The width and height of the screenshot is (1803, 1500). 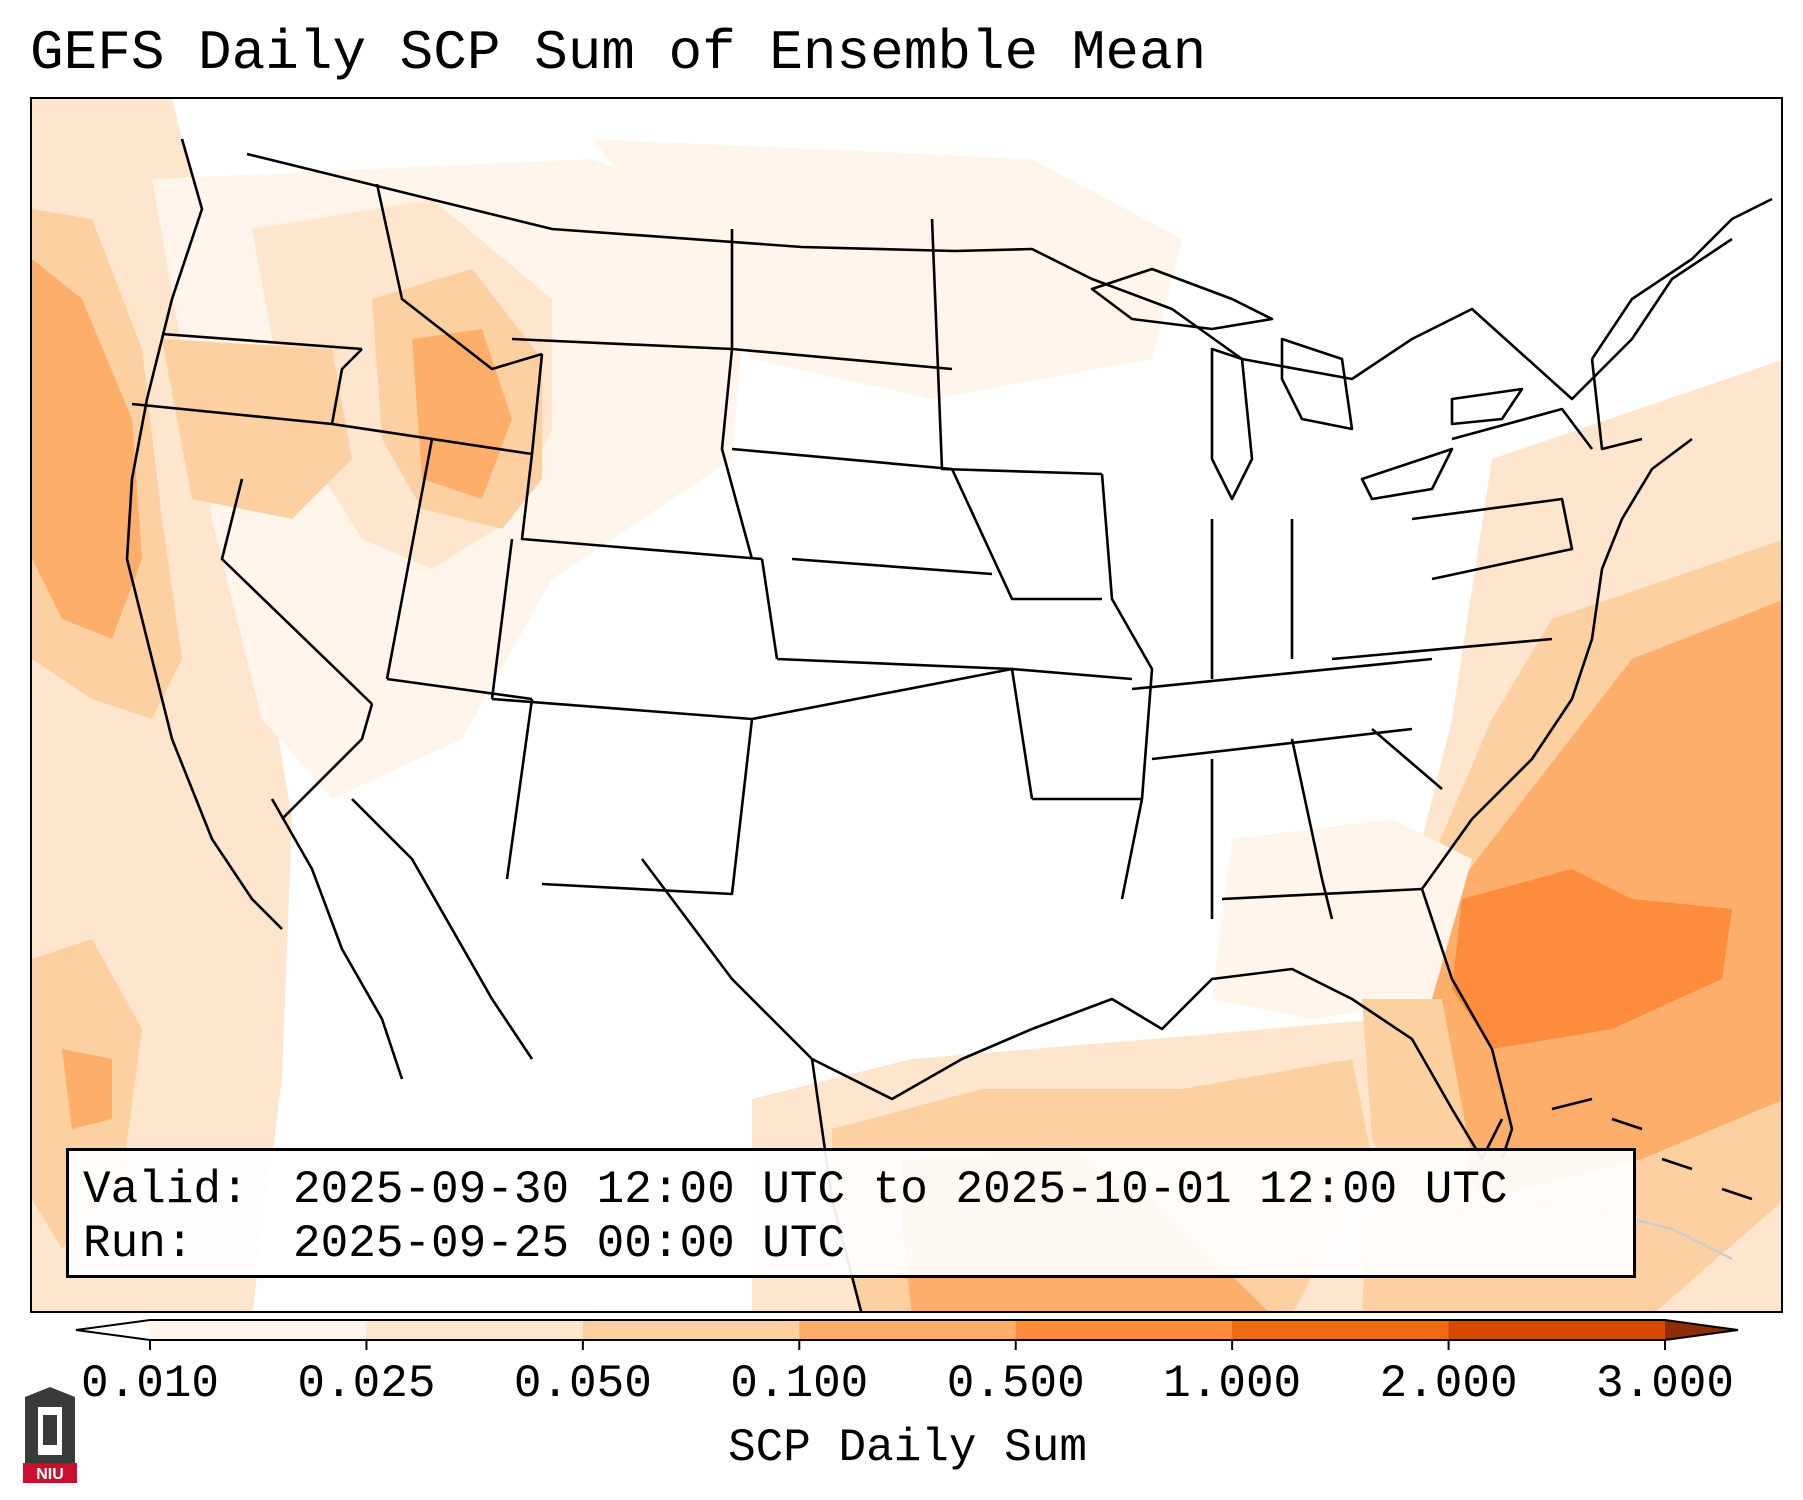 What do you see at coordinates (150, 1384) in the screenshot?
I see `colorbar-tick-label: 0.010` at bounding box center [150, 1384].